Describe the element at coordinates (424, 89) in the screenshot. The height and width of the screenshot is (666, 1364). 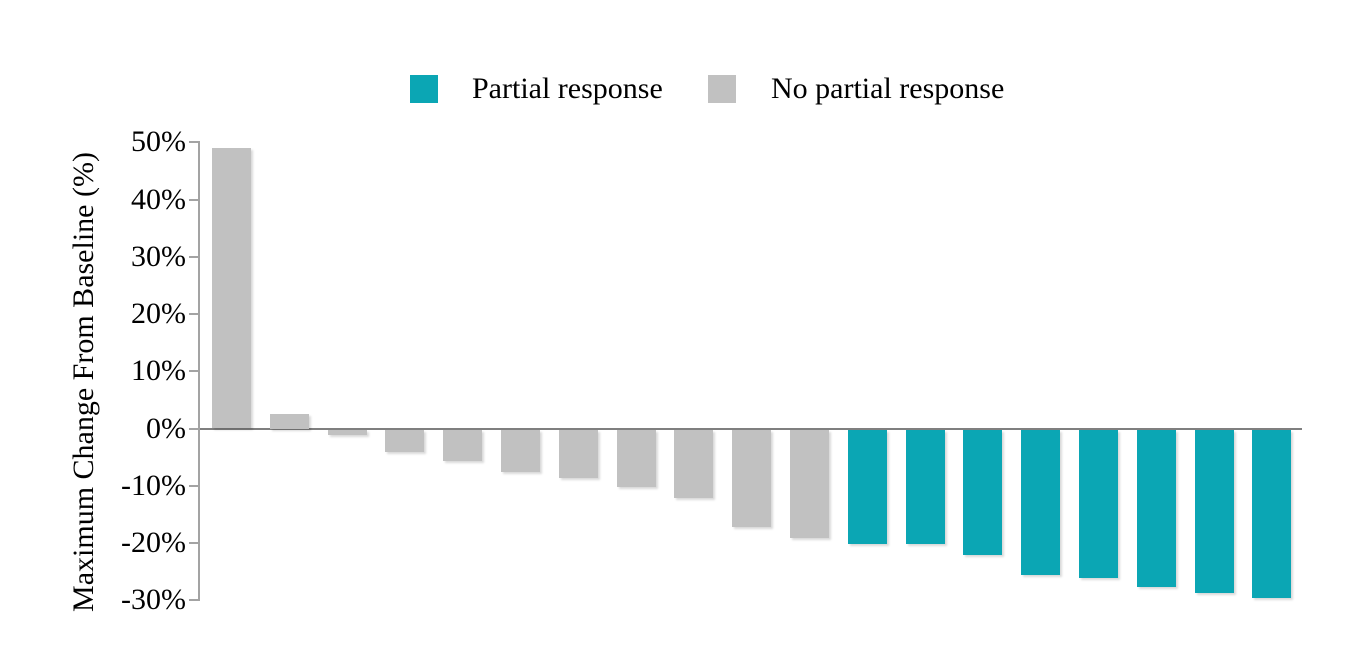
I see `partial-response-swatch-icon` at that location.